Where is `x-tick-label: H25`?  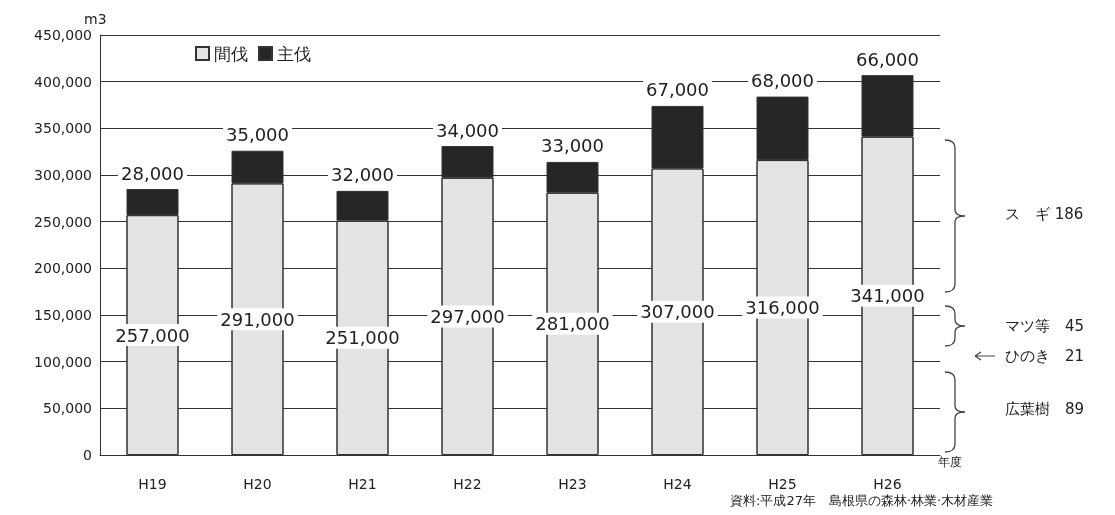 x-tick-label: H25 is located at coordinates (782, 484).